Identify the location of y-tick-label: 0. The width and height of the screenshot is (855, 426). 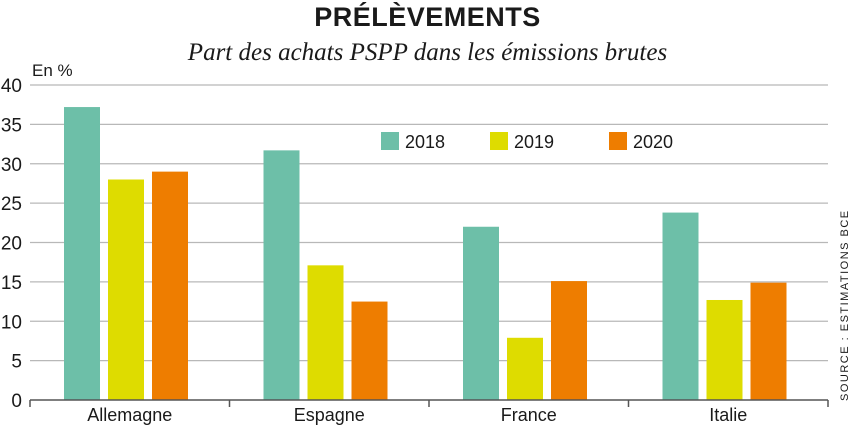
(16, 401).